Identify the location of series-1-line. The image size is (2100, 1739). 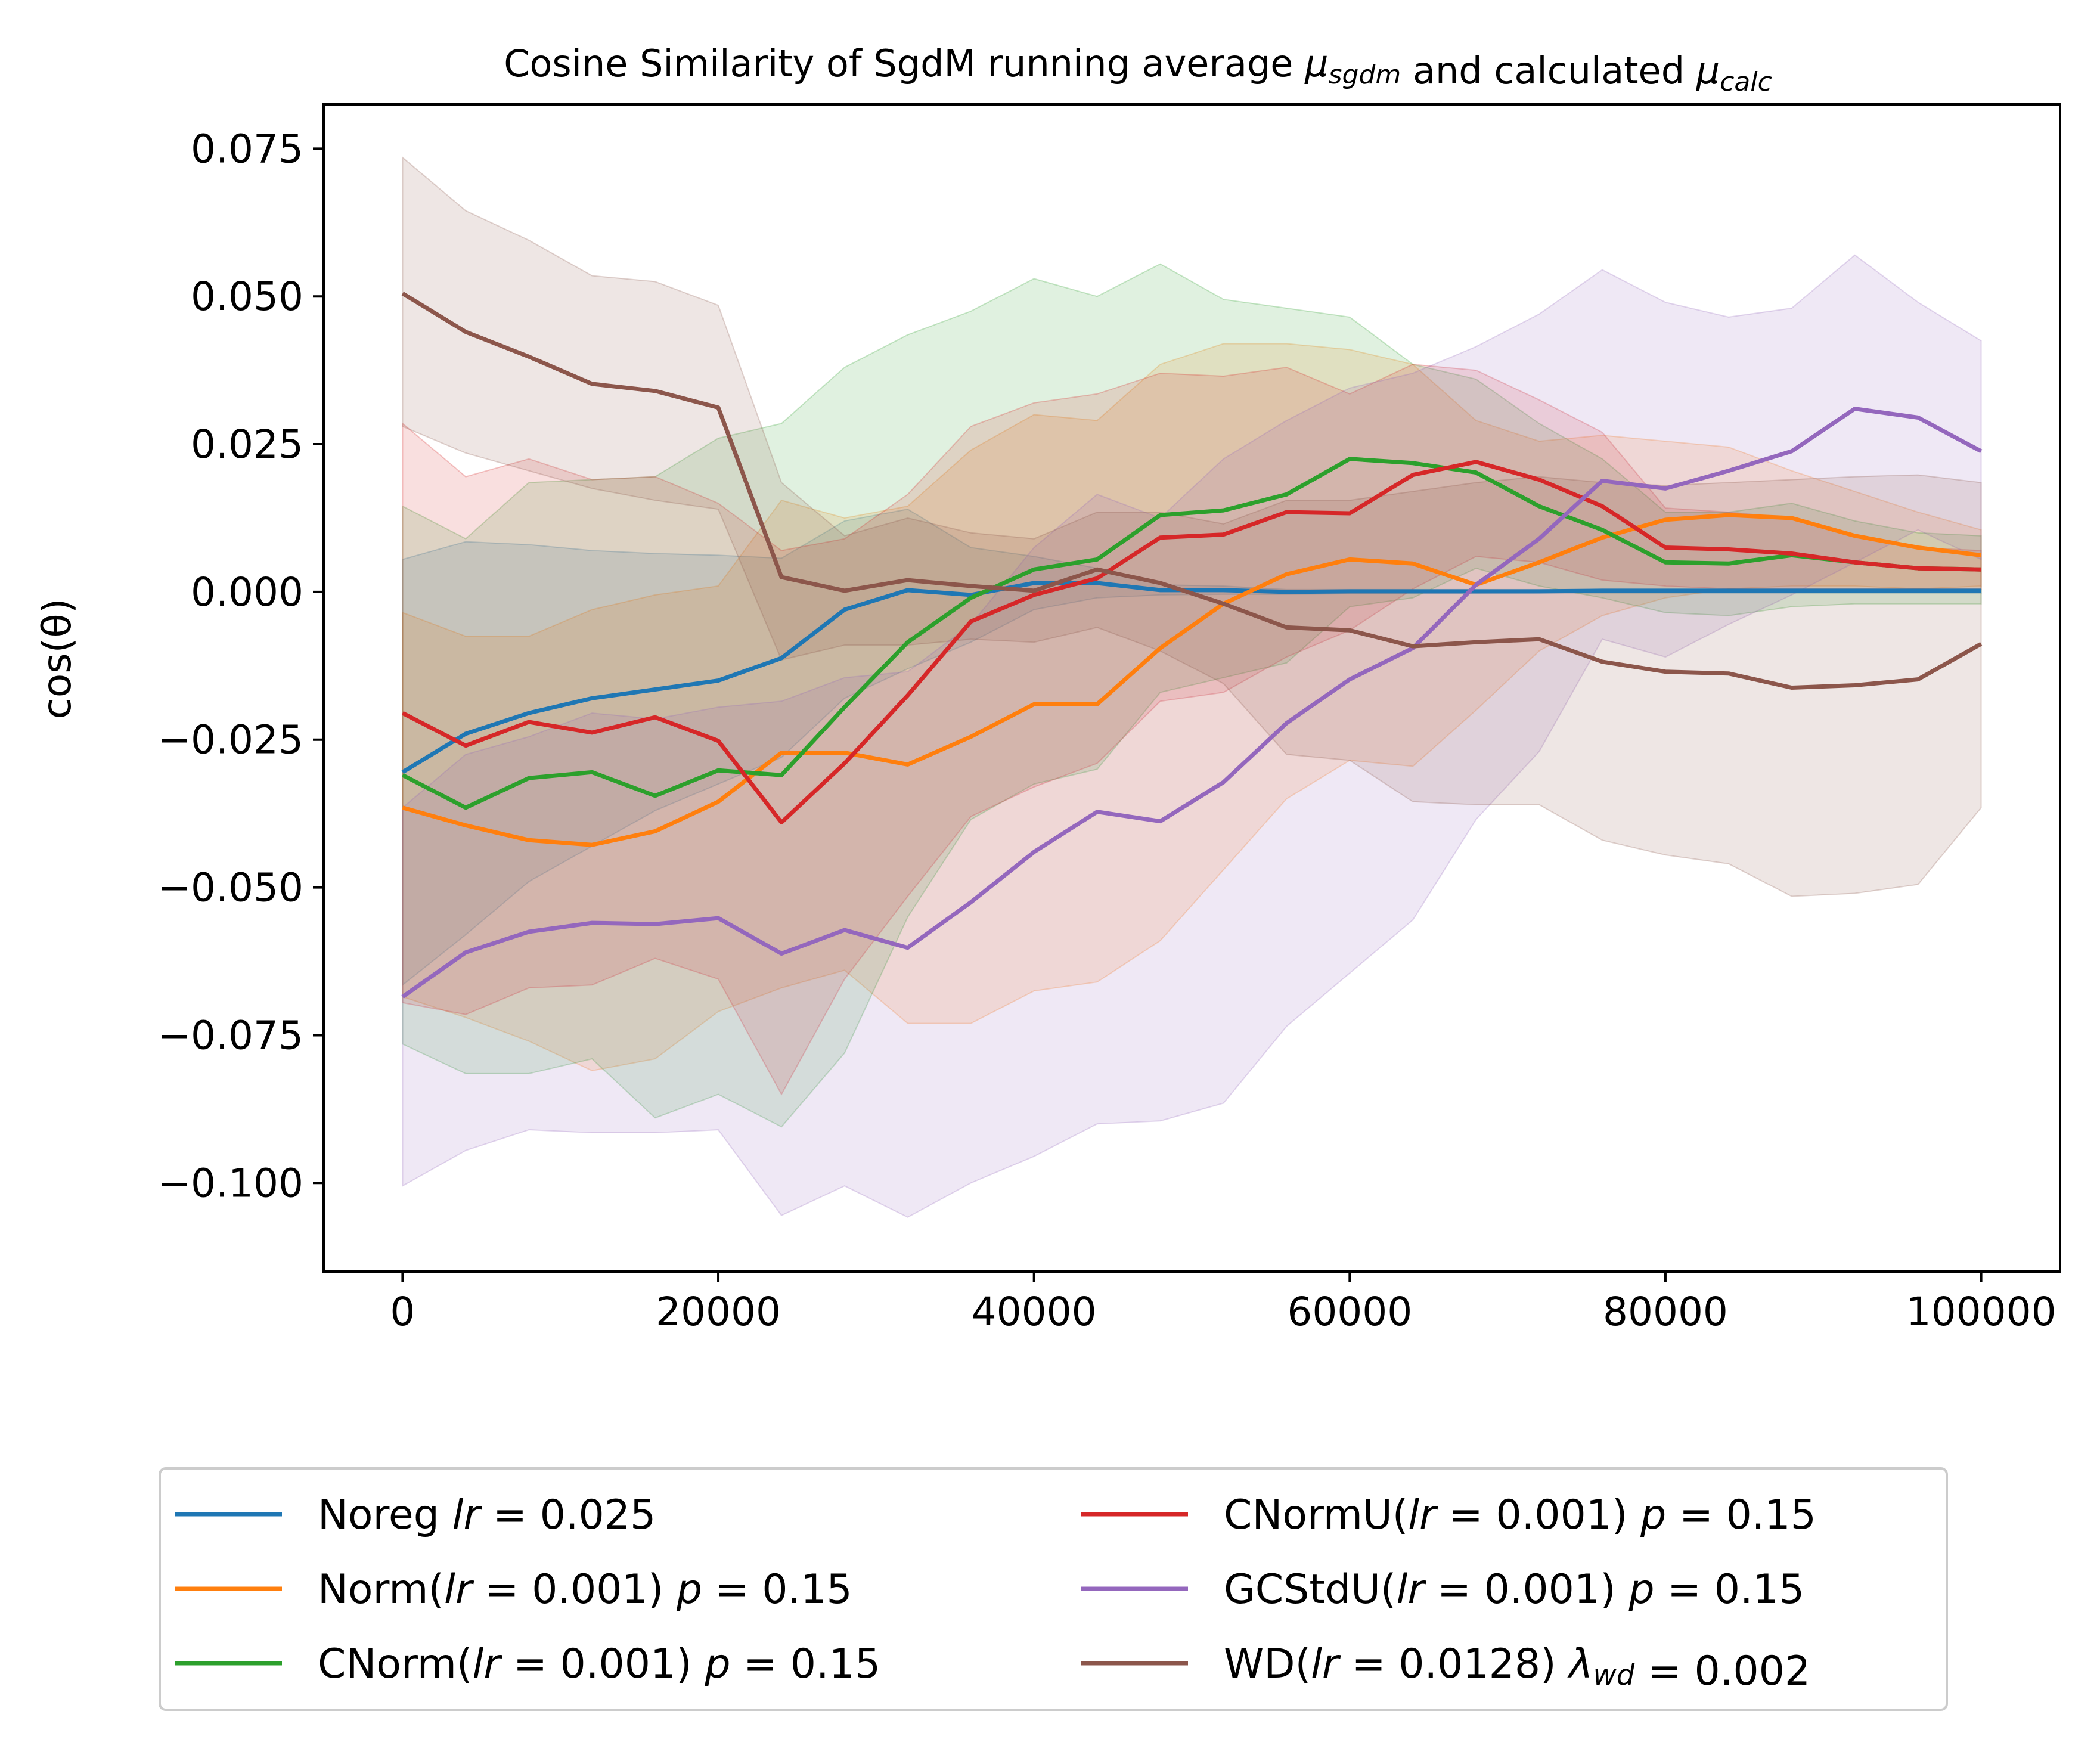
(1191, 677).